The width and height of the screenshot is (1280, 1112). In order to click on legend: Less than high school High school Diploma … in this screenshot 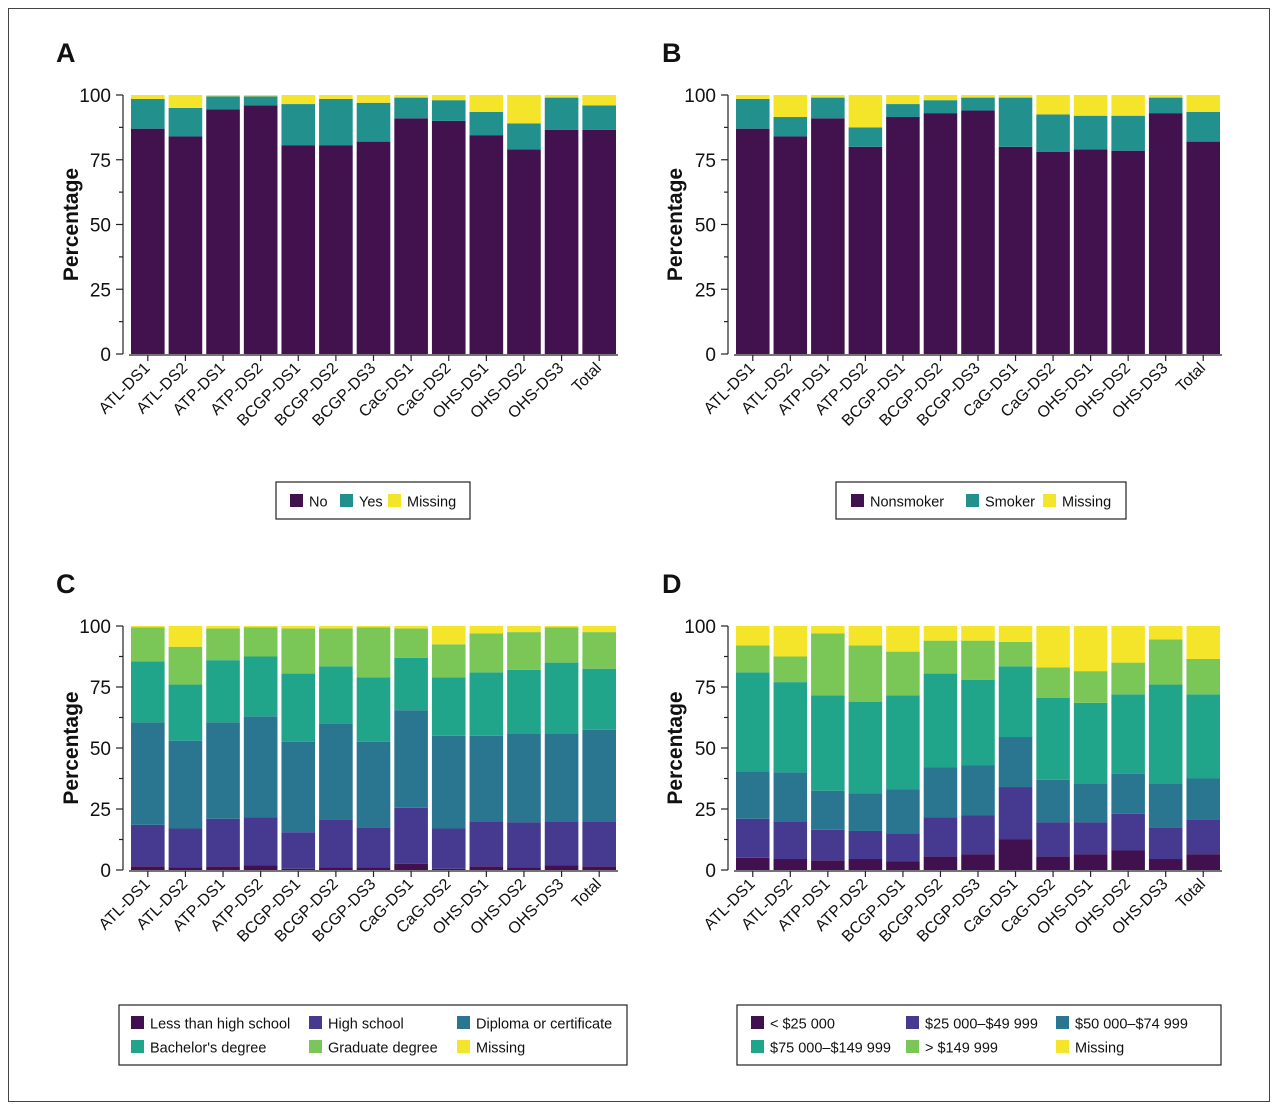, I will do `click(373, 1035)`.